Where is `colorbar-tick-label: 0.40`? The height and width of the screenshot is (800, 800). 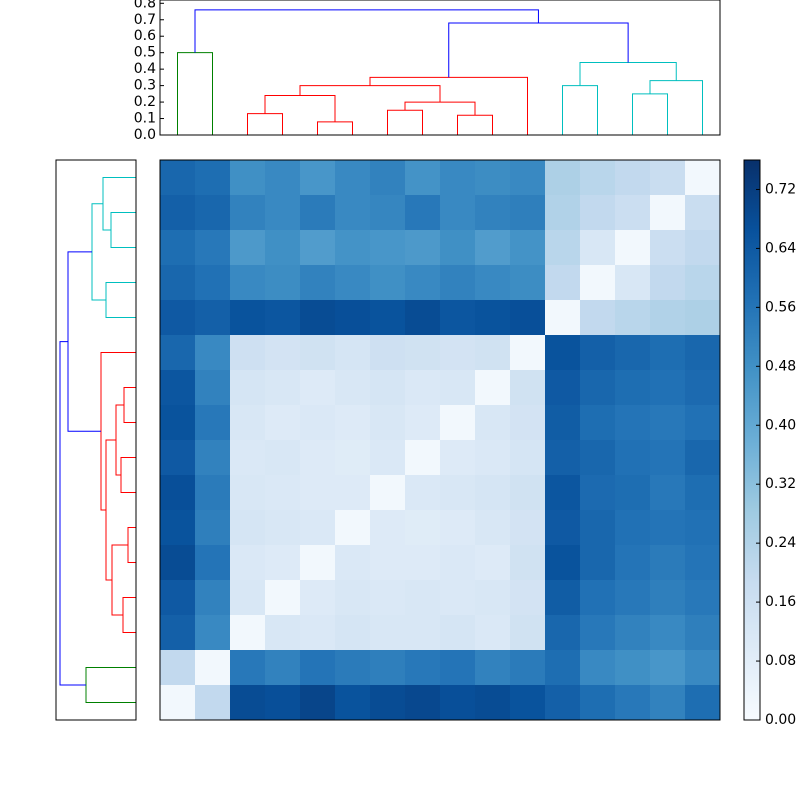 colorbar-tick-label: 0.40 is located at coordinates (780, 425).